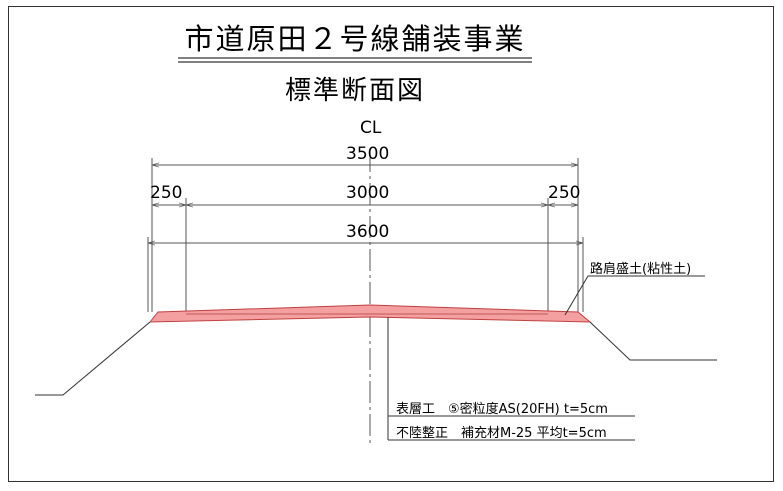  Describe the element at coordinates (501, 433) in the screenshot. I see `leveling-label: 不陸整正 補充材M-25 平均t=5cm` at that location.